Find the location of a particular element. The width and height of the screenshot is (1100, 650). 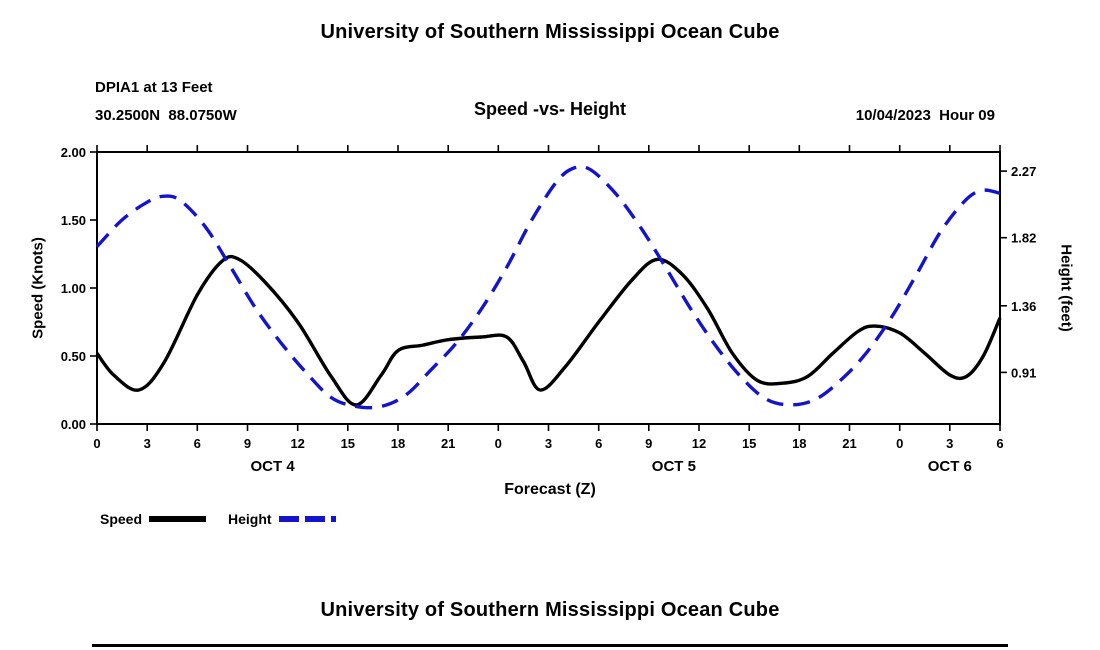

y-right-tick-label: 1.36 is located at coordinates (1023, 306).